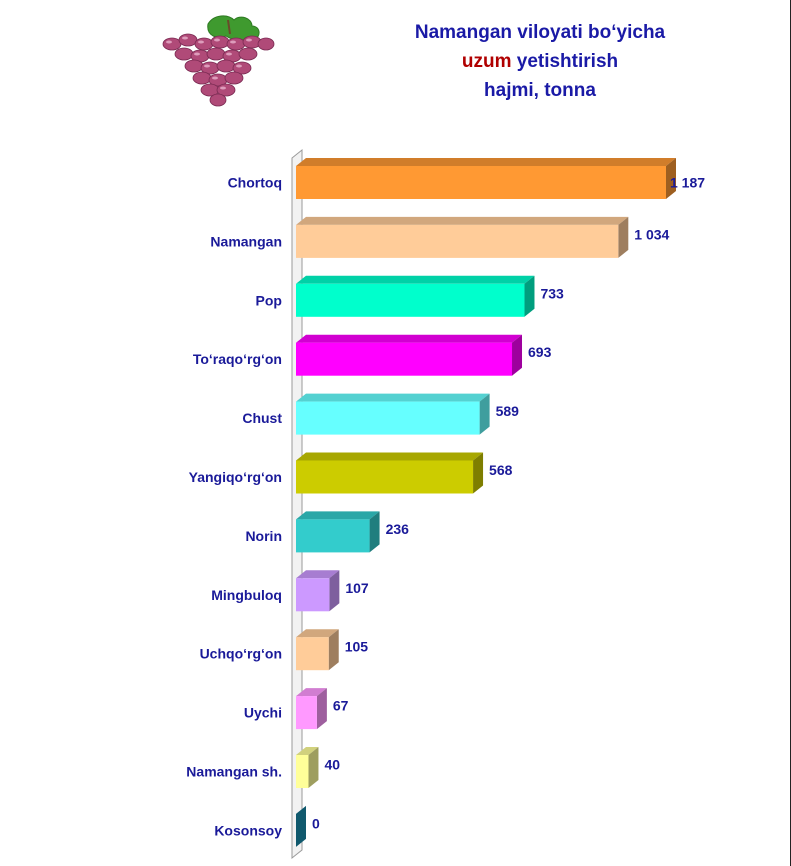 The image size is (791, 866). Describe the element at coordinates (486, 61) in the screenshot. I see `chart-title-accent: uzum` at that location.